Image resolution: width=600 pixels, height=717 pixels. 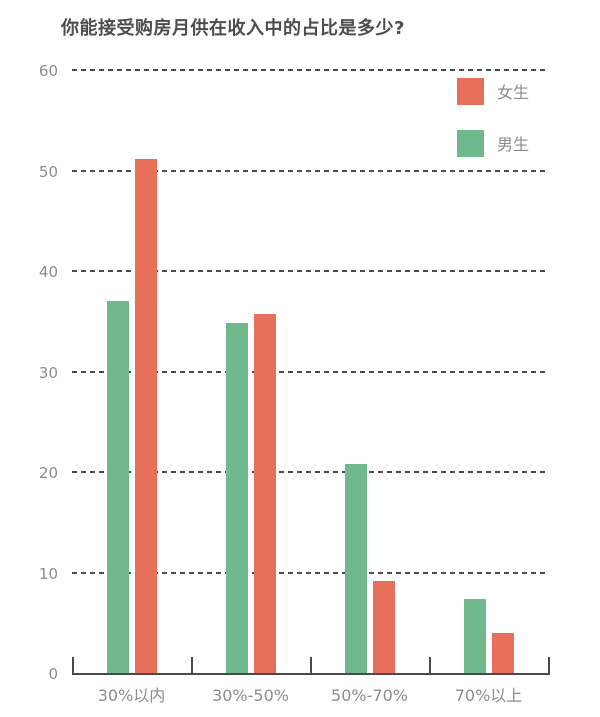 What do you see at coordinates (131, 695) in the screenshot?
I see `x-axis-label: 30%以内` at bounding box center [131, 695].